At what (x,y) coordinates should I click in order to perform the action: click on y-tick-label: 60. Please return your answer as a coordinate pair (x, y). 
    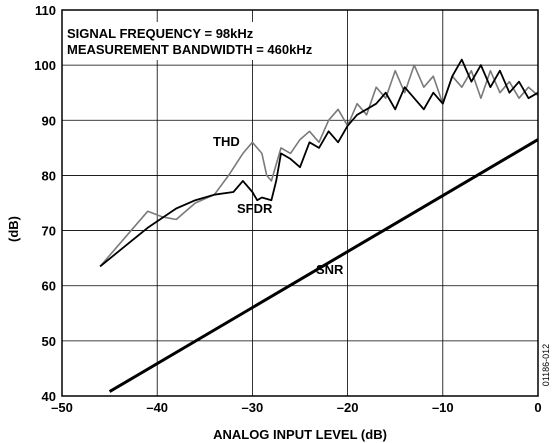
    Looking at the image, I should click on (49, 286).